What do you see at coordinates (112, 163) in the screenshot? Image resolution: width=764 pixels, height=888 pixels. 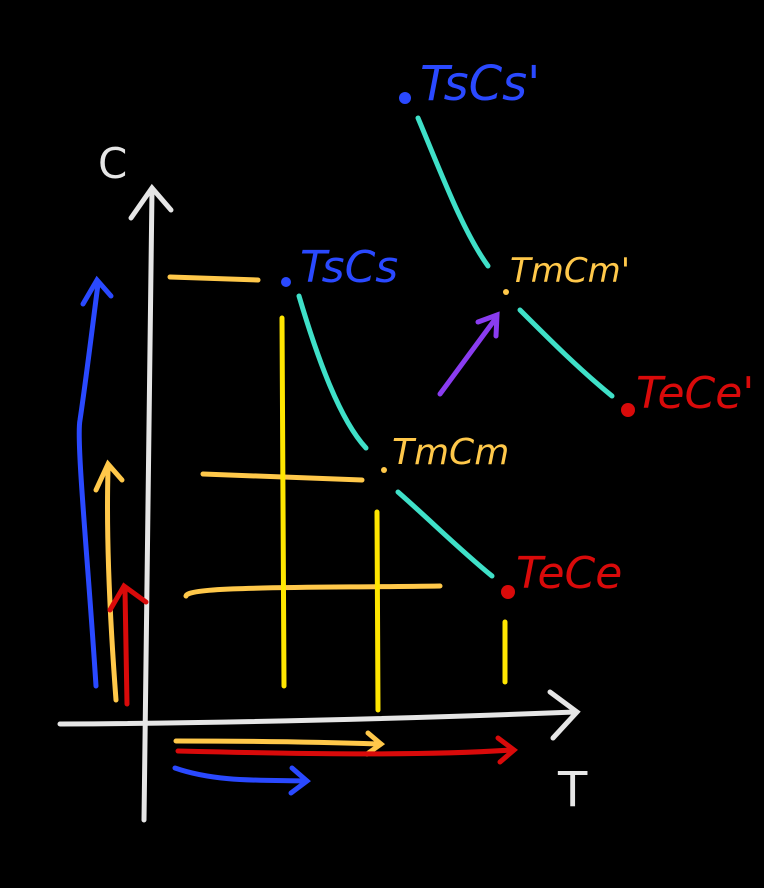 I see `y-axis-label: C` at bounding box center [112, 163].